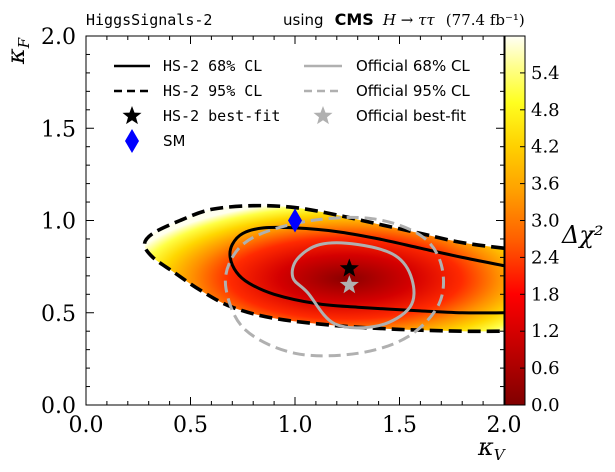 This screenshot has width=615, height=472. What do you see at coordinates (58, 37) in the screenshot?
I see `y-tick-label: 2.0` at bounding box center [58, 37].